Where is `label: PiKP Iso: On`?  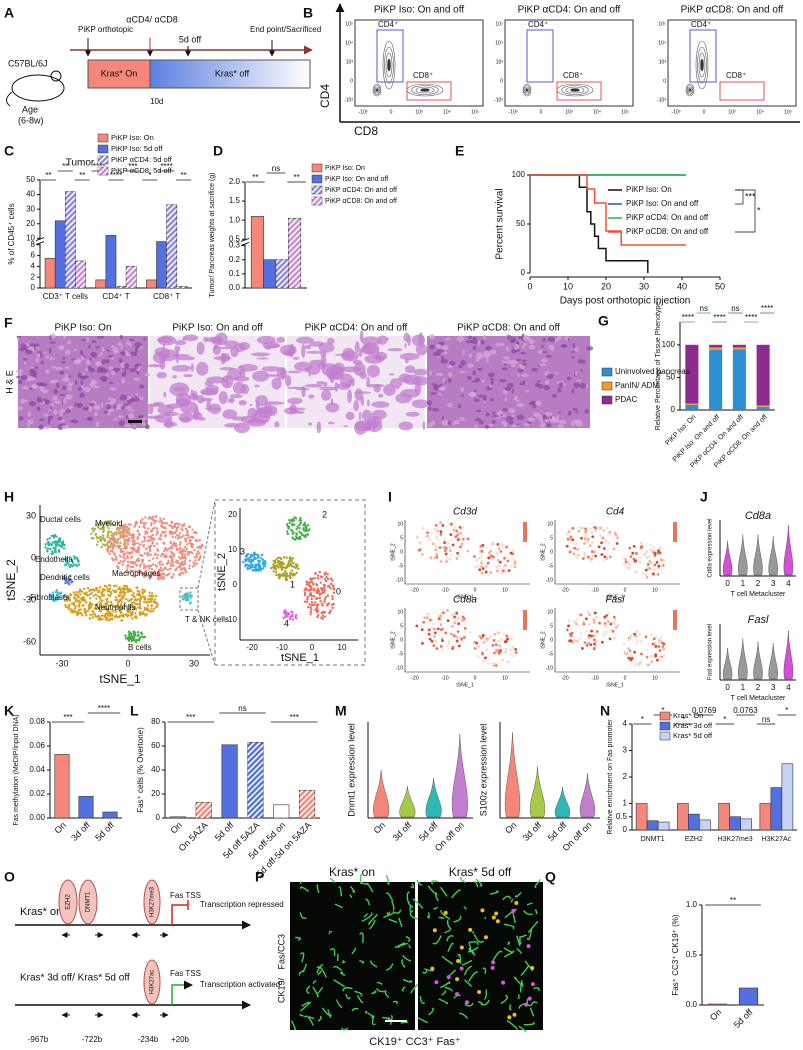 label: PiKP Iso: On is located at coordinates (82, 328).